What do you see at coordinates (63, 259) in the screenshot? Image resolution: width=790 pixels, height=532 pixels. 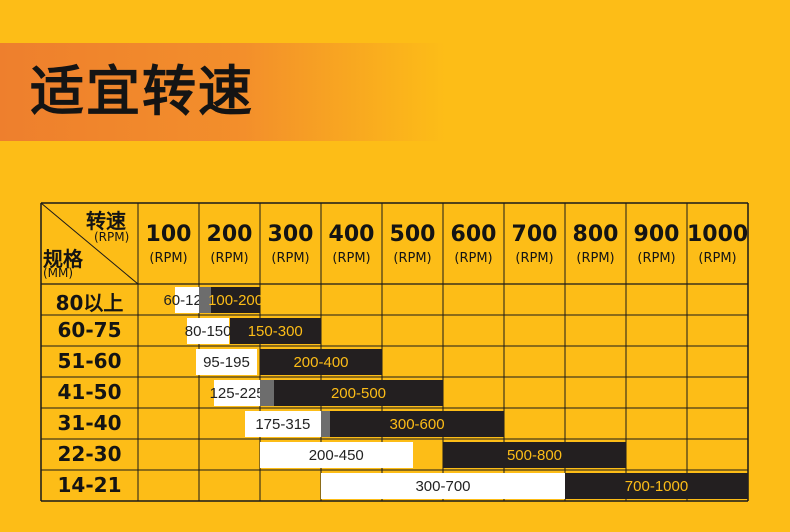 I see `corner-size-label: 规格` at bounding box center [63, 259].